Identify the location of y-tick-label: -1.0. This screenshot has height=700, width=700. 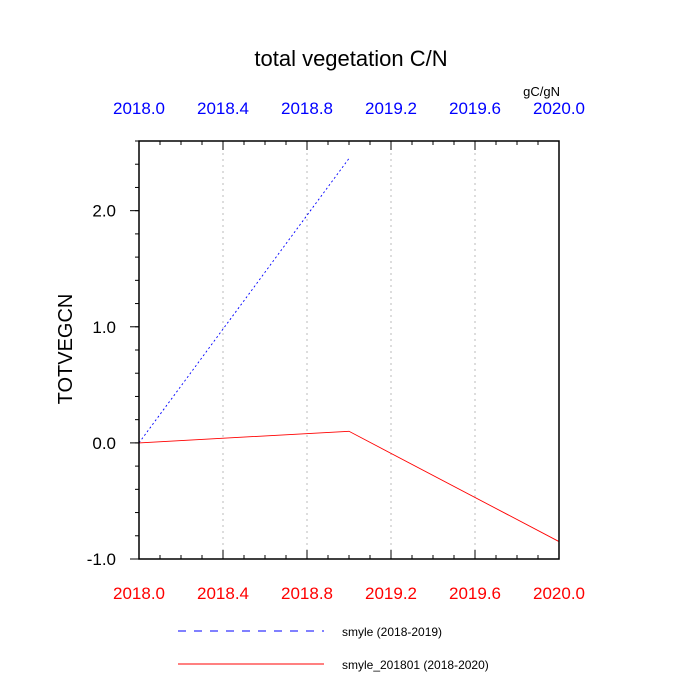
(101, 559).